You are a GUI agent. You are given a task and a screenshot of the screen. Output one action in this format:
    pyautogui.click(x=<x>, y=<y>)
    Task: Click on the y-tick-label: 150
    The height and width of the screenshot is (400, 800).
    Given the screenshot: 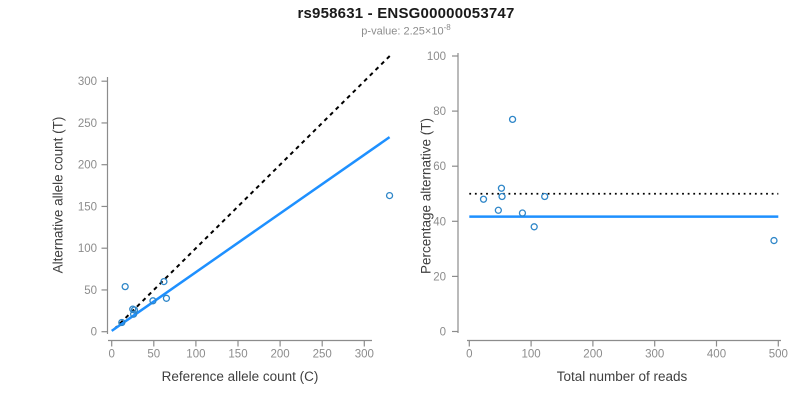 What is the action you would take?
    pyautogui.click(x=87, y=207)
    